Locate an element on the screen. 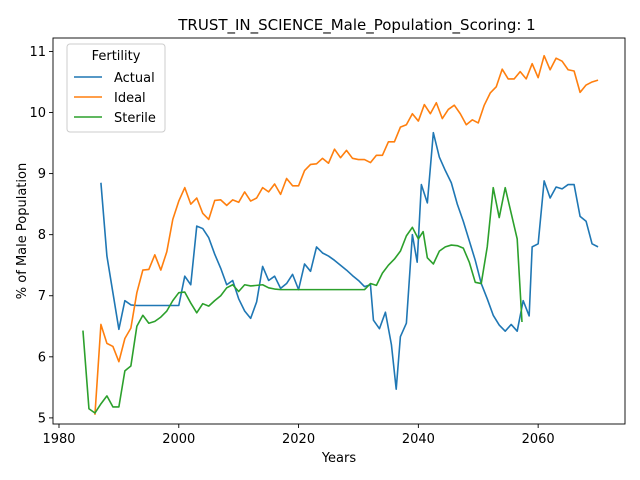 This screenshot has height=480, width=640. legend-label-actual: Actual is located at coordinates (134, 78).